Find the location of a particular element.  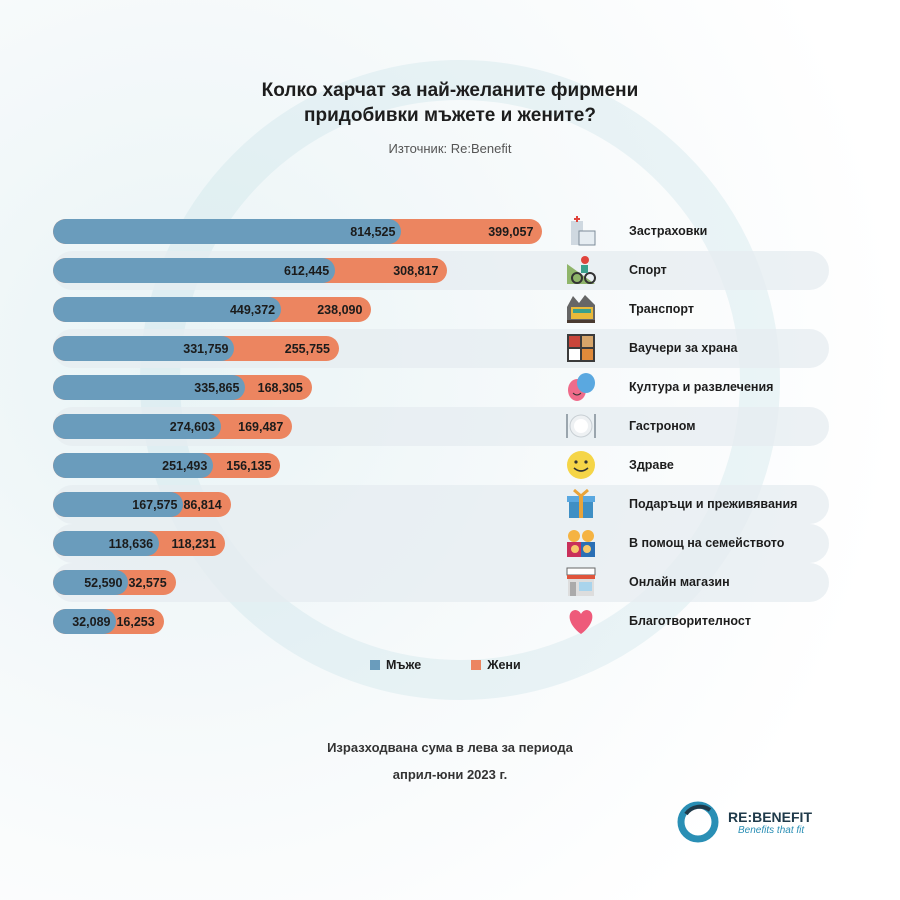

bar-segment-men: 251,493 is located at coordinates (133, 465).